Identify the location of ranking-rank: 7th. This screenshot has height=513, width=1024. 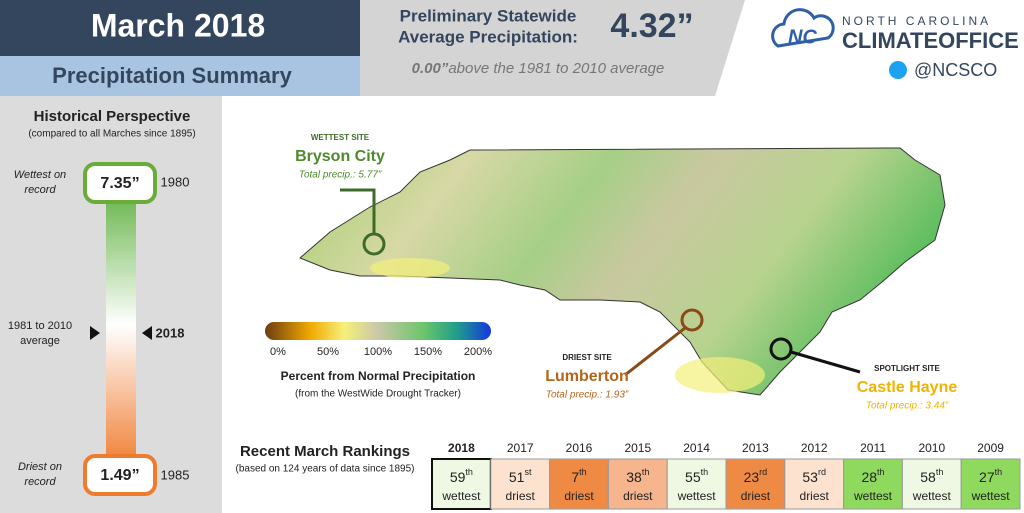
(578, 475).